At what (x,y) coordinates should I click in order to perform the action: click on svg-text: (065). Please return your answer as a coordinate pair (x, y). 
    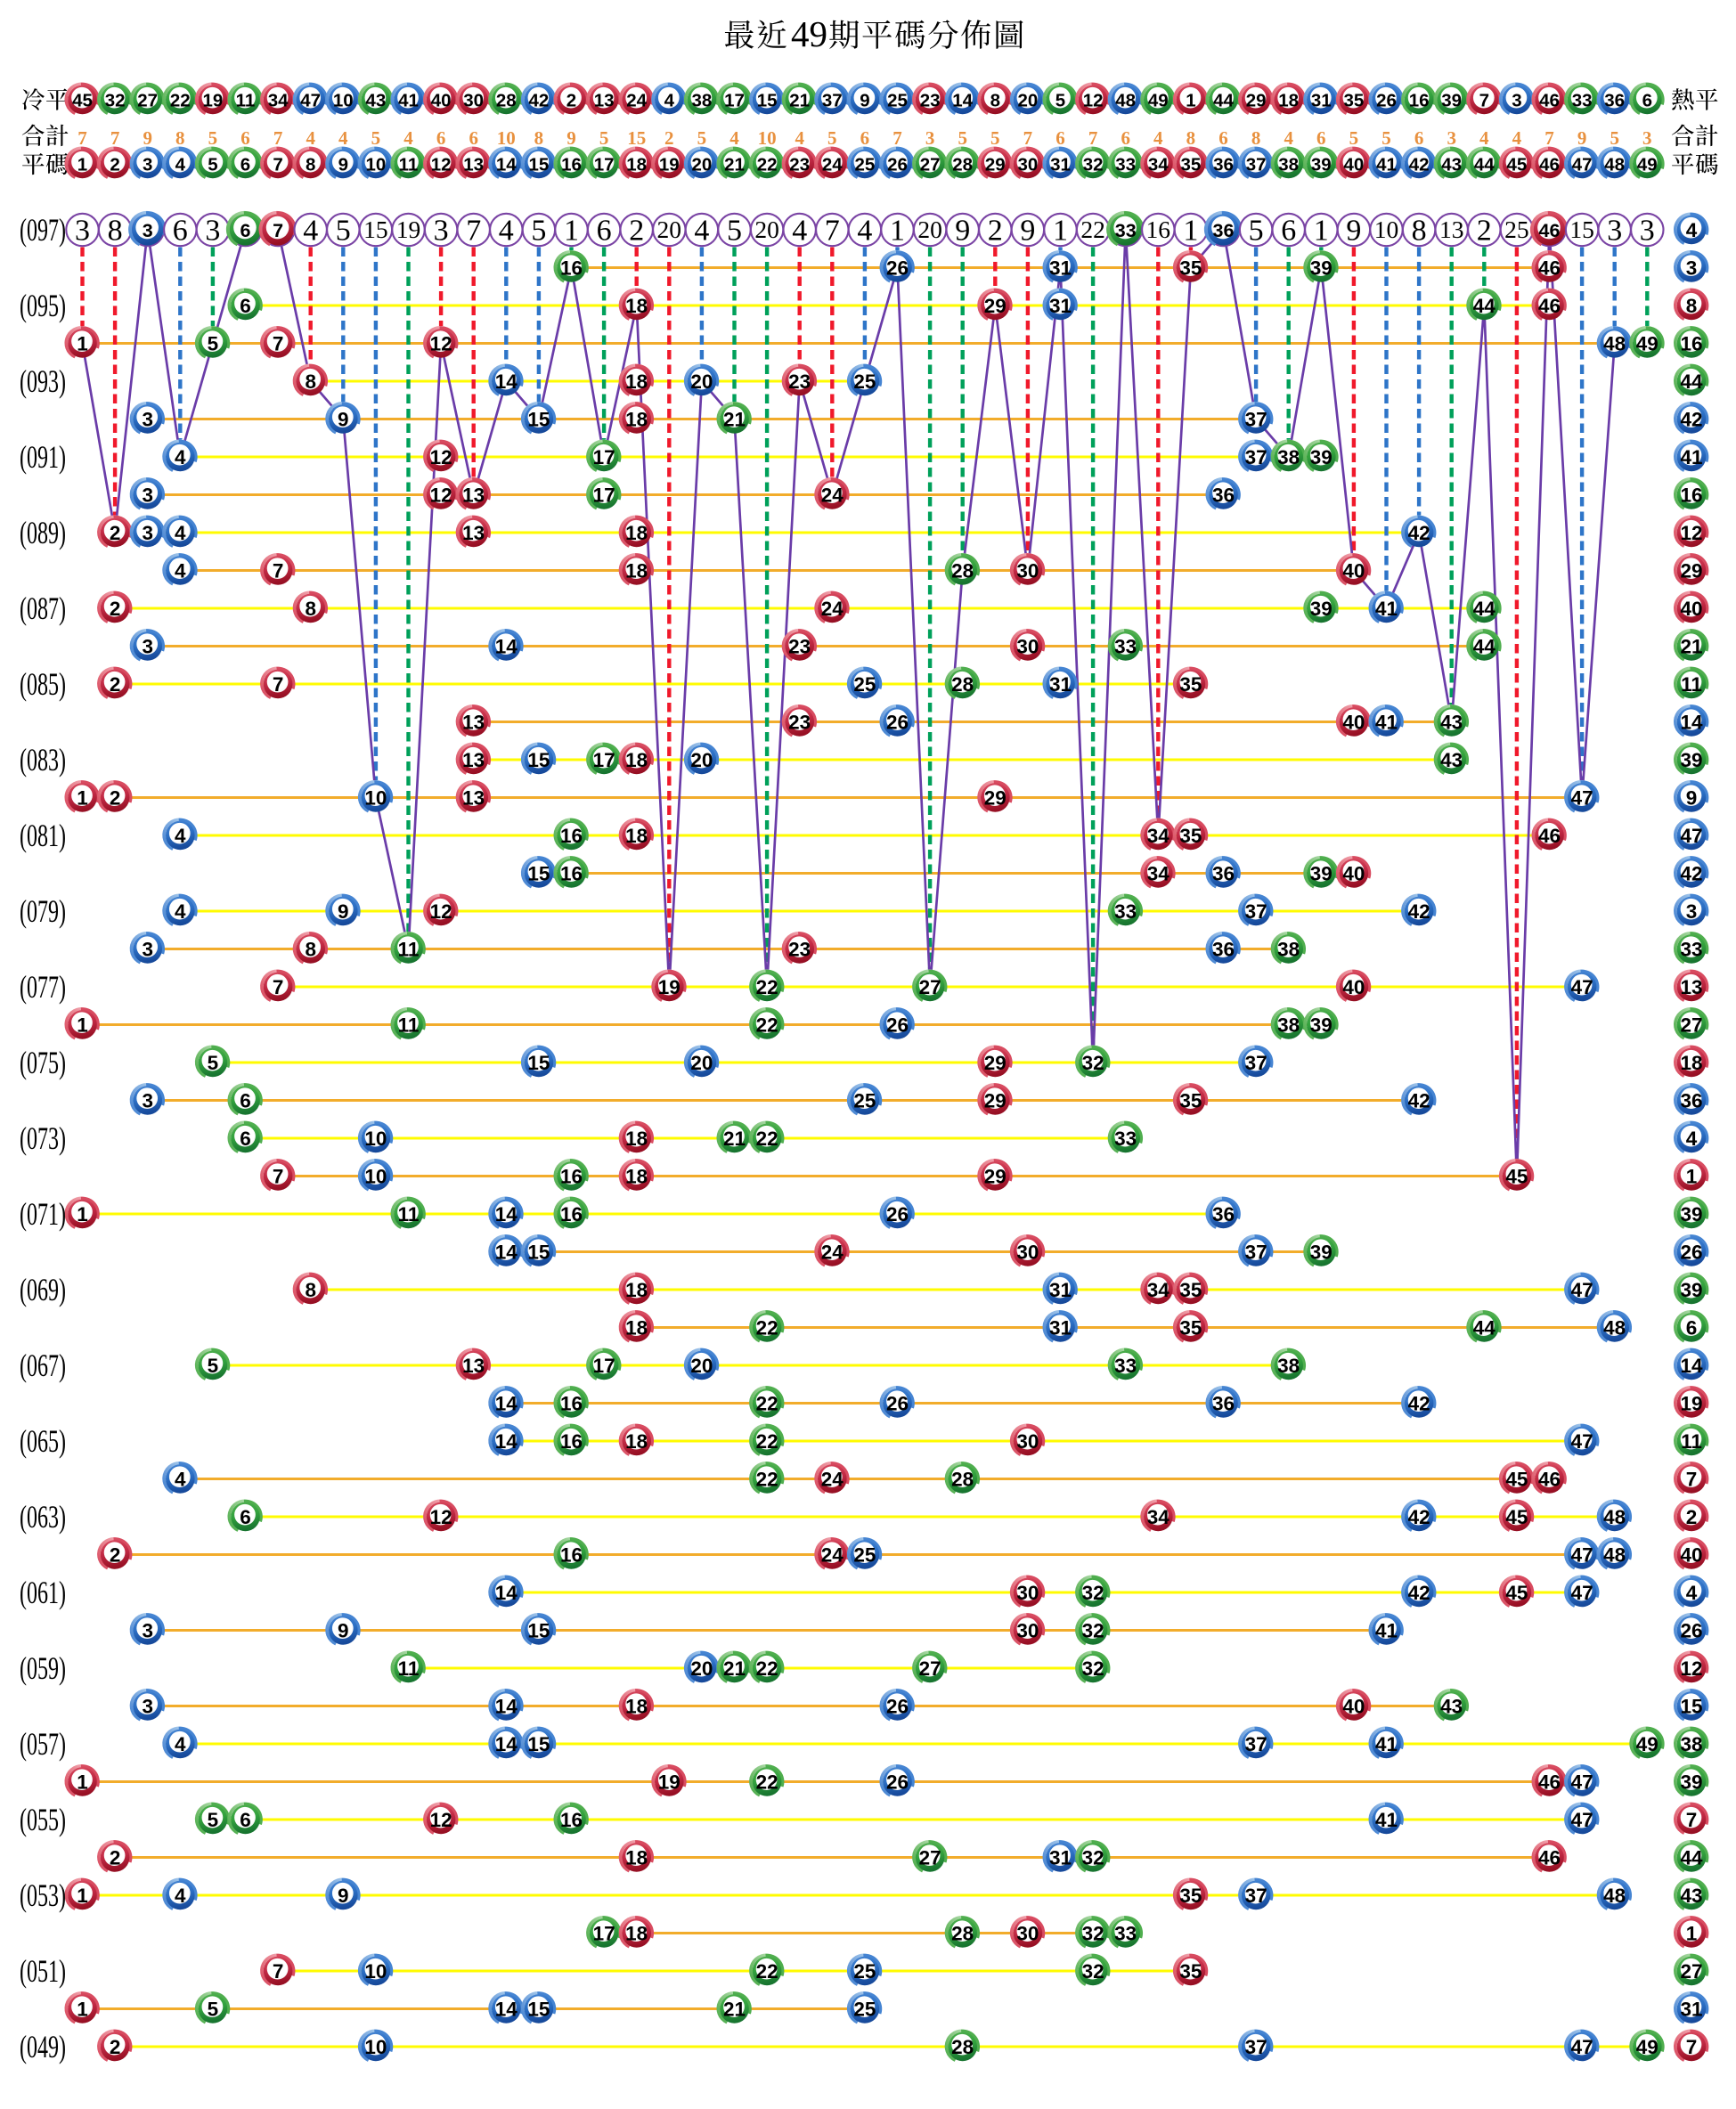
    Looking at the image, I should click on (43, 1441).